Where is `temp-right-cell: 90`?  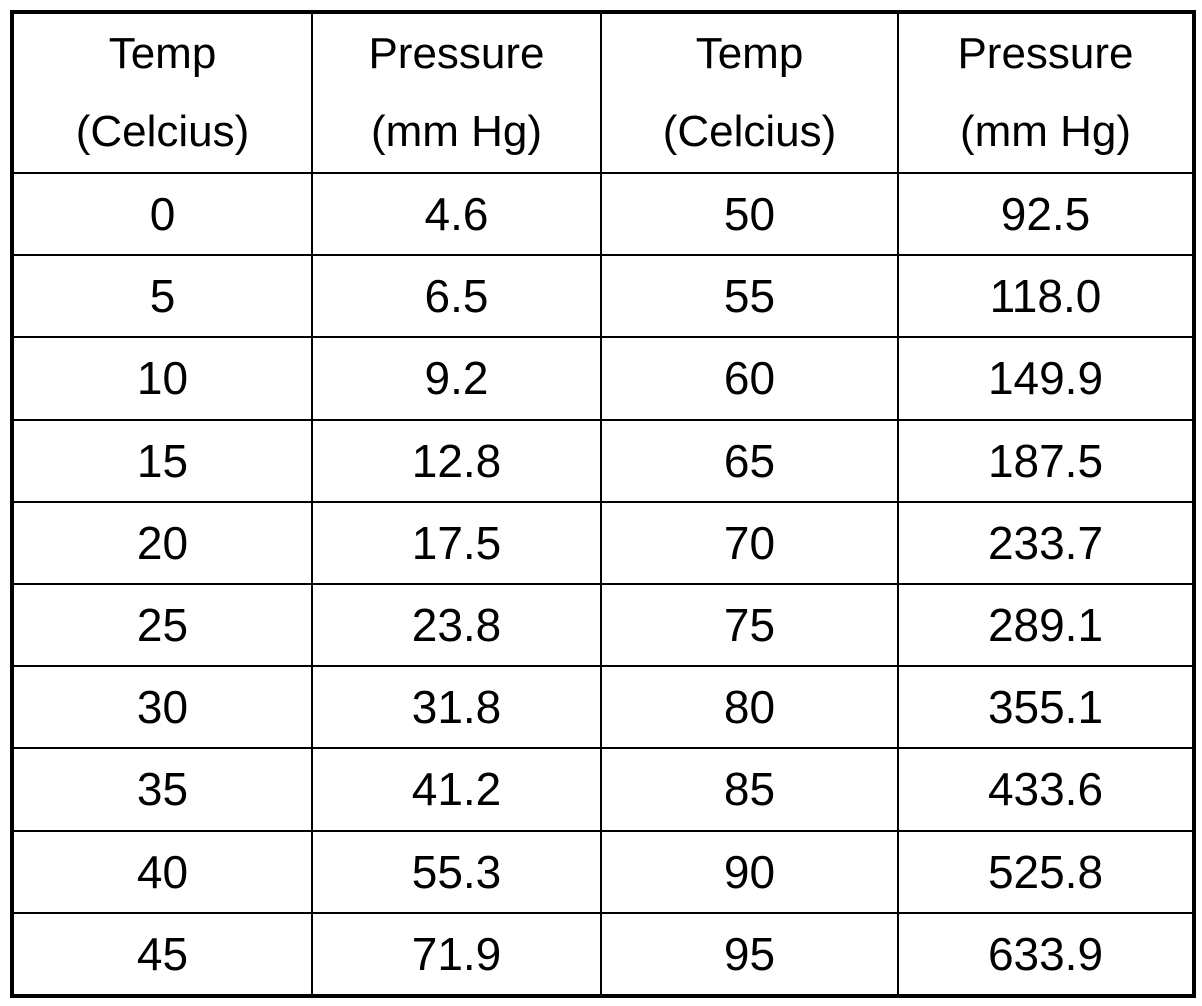 temp-right-cell: 90 is located at coordinates (749, 871).